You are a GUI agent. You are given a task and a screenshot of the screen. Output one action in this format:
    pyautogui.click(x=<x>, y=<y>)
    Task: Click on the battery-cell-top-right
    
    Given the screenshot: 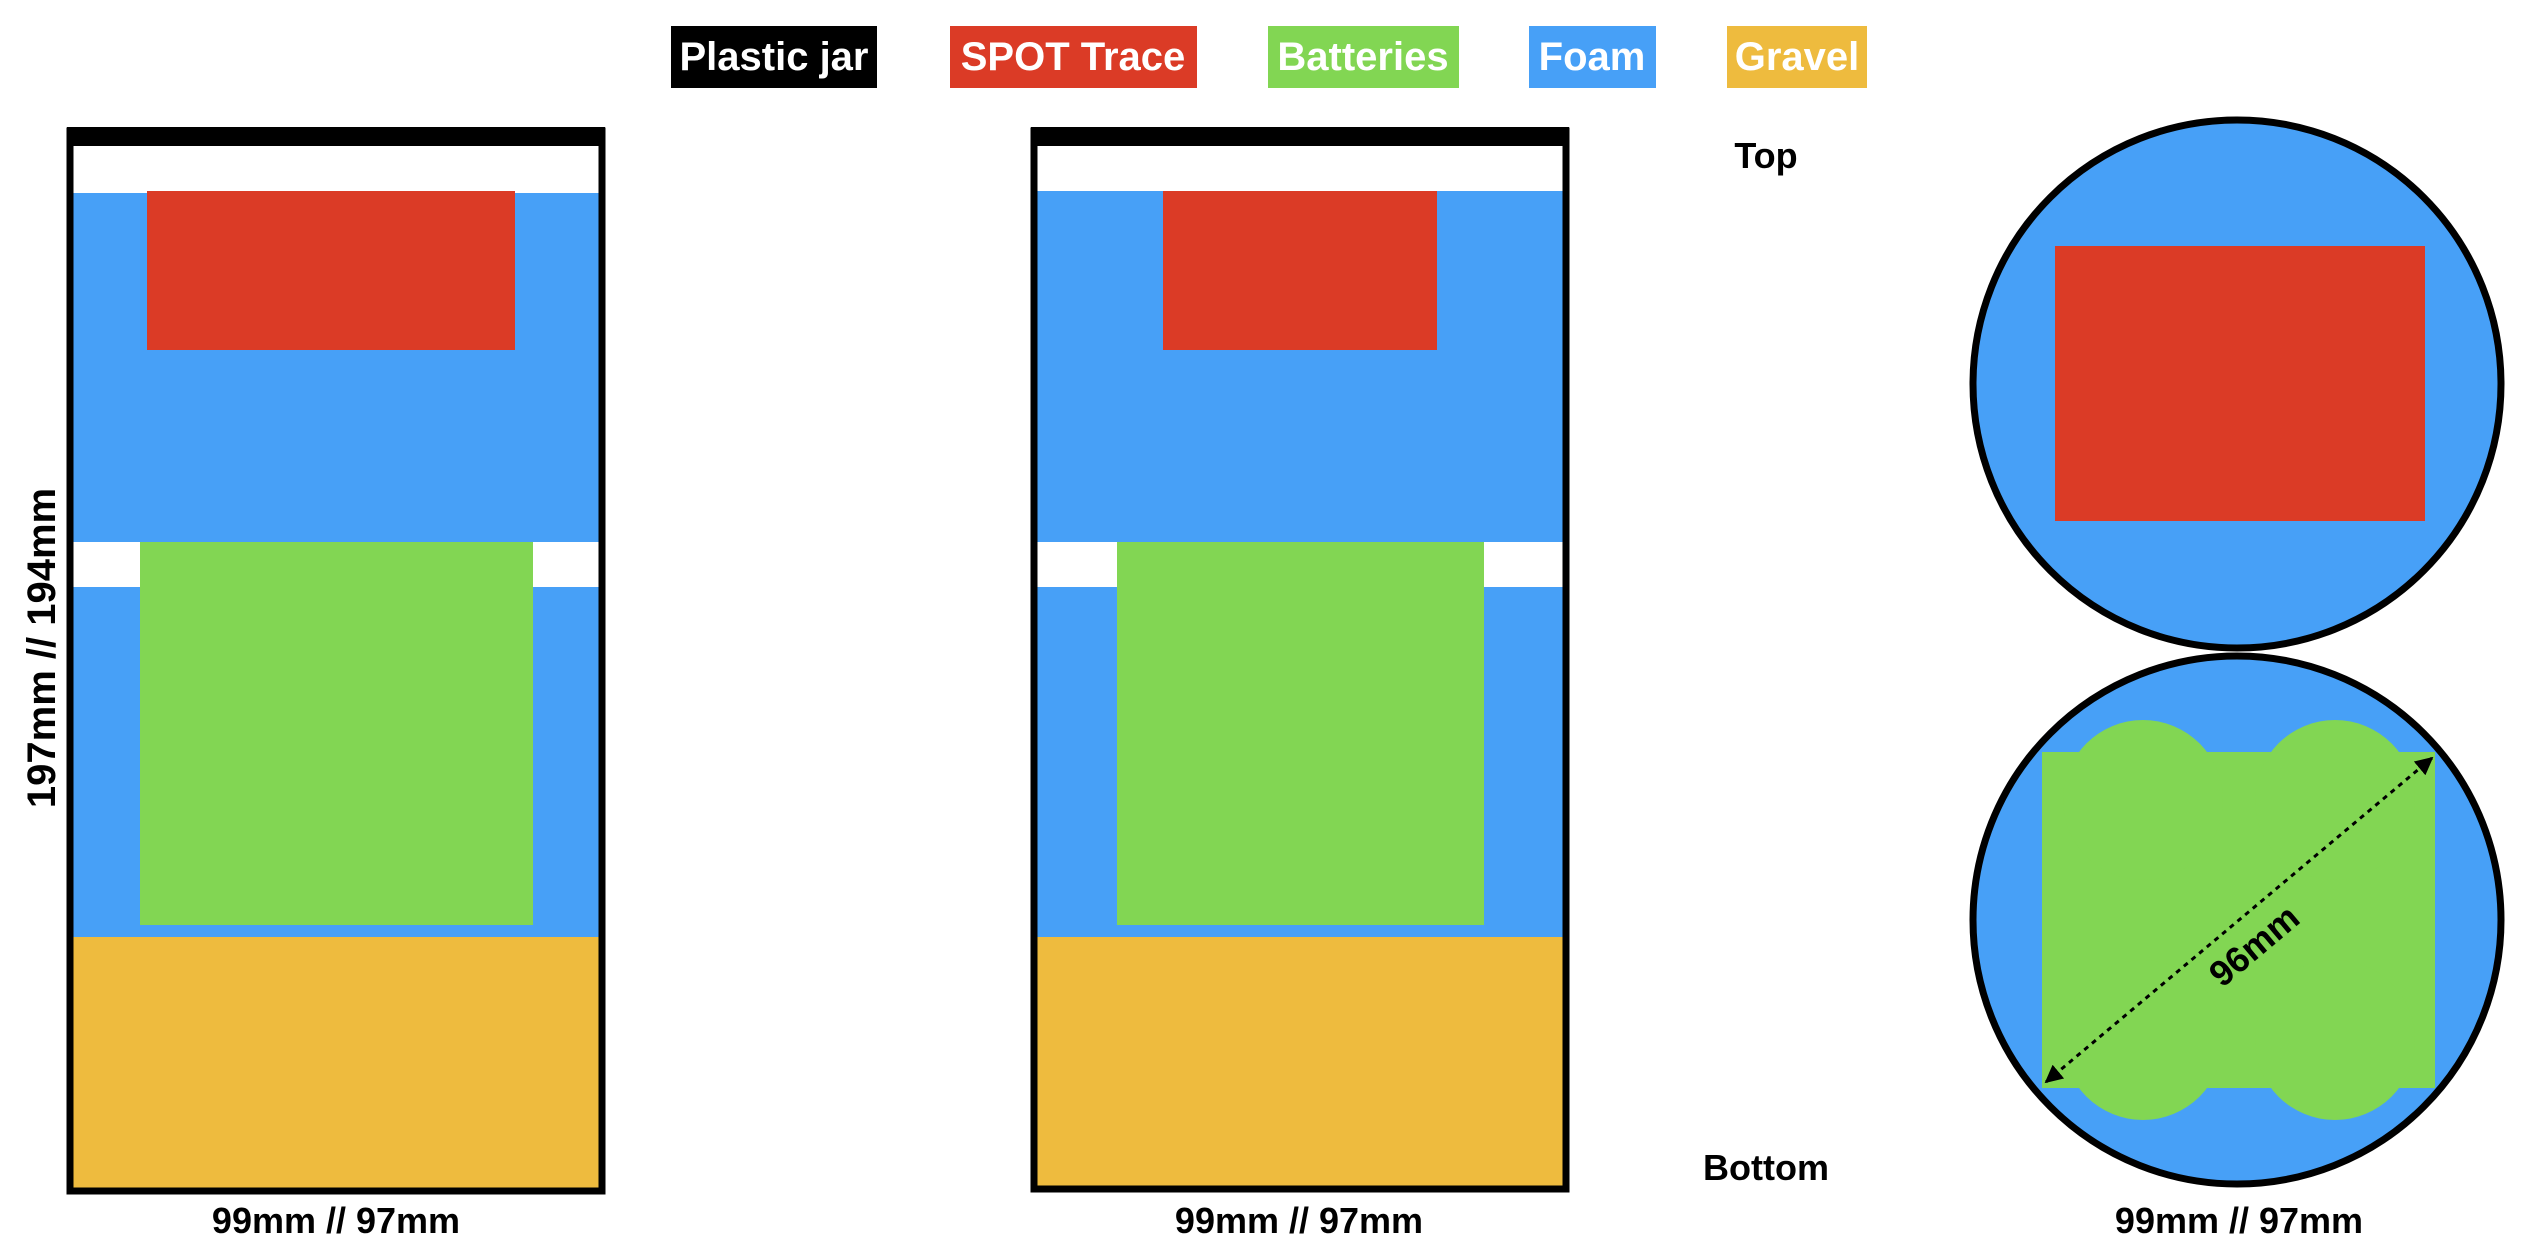 What is the action you would take?
    pyautogui.click(x=2335, y=800)
    